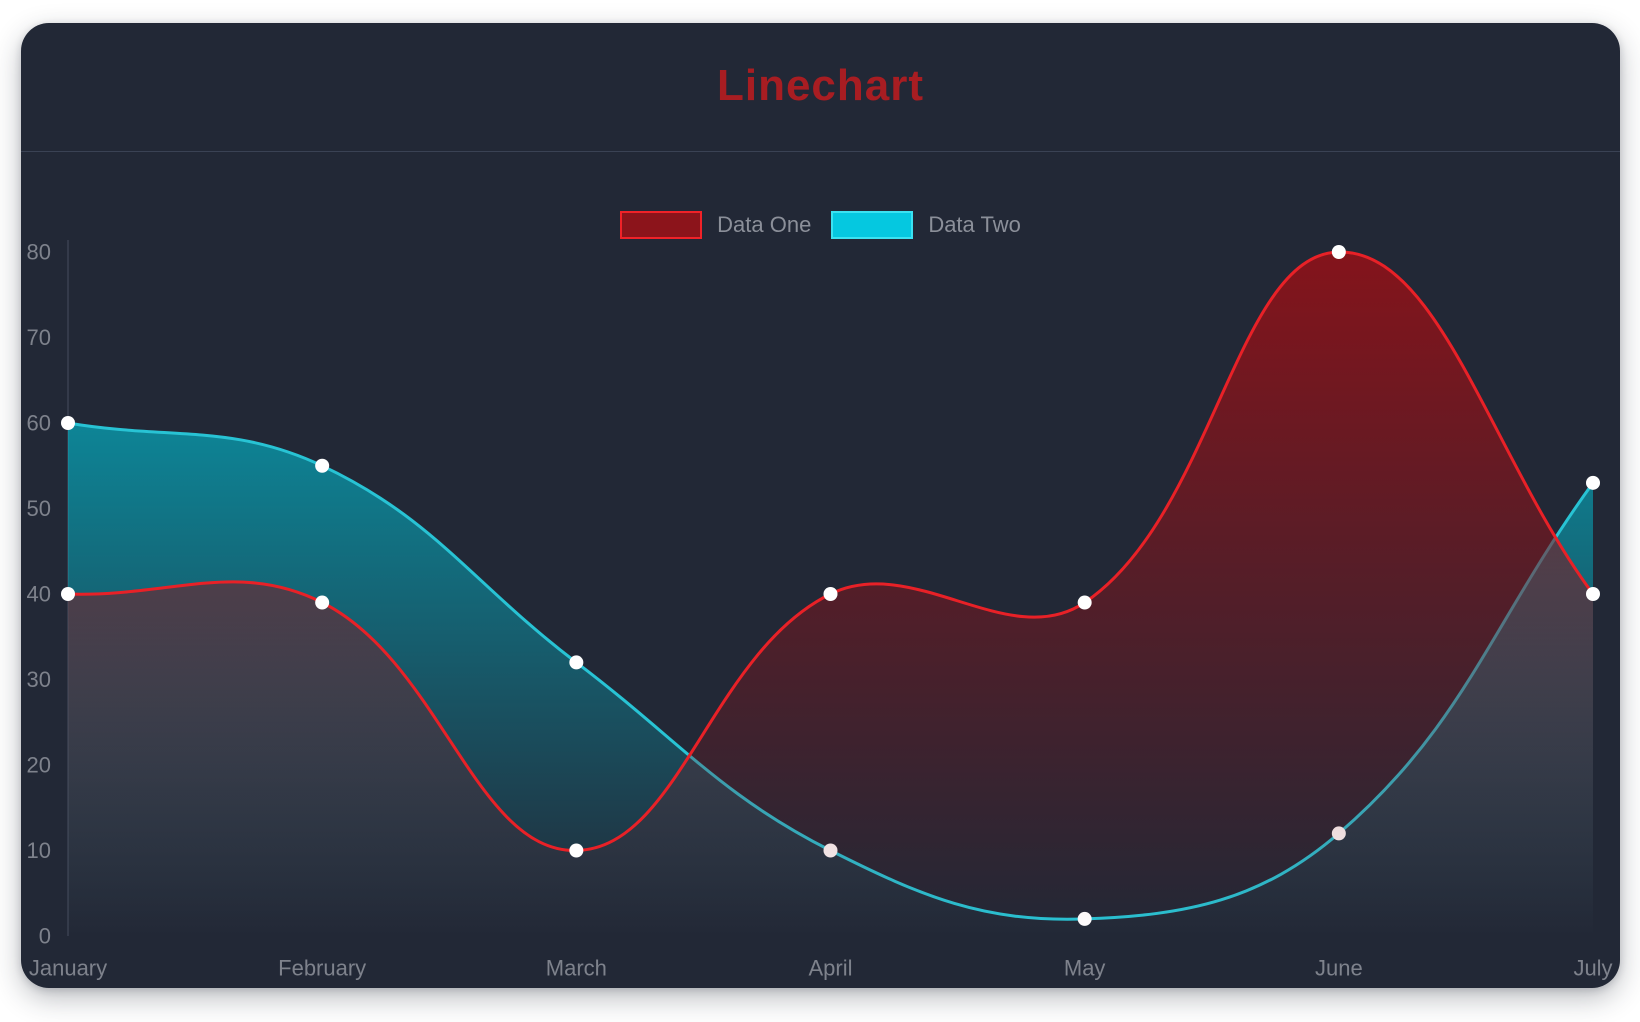  What do you see at coordinates (39, 679) in the screenshot?
I see `y-tick-label: 30` at bounding box center [39, 679].